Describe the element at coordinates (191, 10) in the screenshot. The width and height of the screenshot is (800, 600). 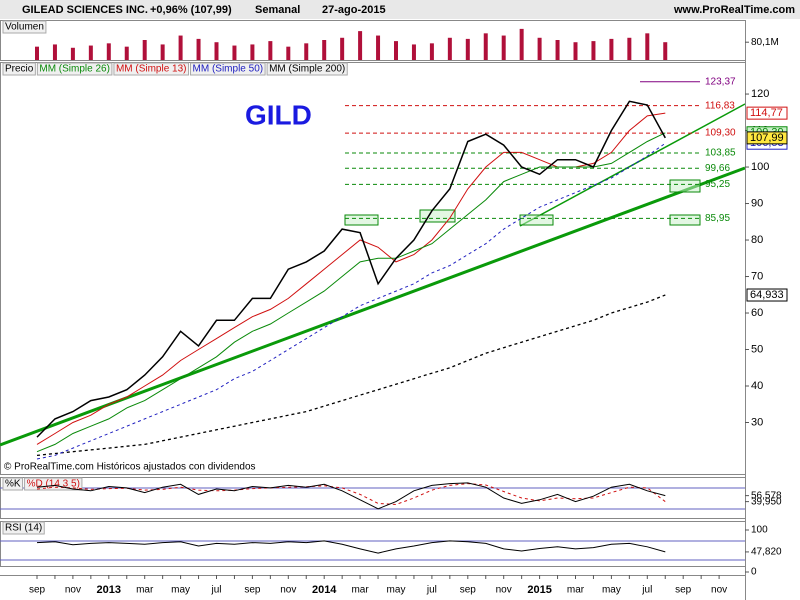
I see `header-change: +0,96% (107,99)` at that location.